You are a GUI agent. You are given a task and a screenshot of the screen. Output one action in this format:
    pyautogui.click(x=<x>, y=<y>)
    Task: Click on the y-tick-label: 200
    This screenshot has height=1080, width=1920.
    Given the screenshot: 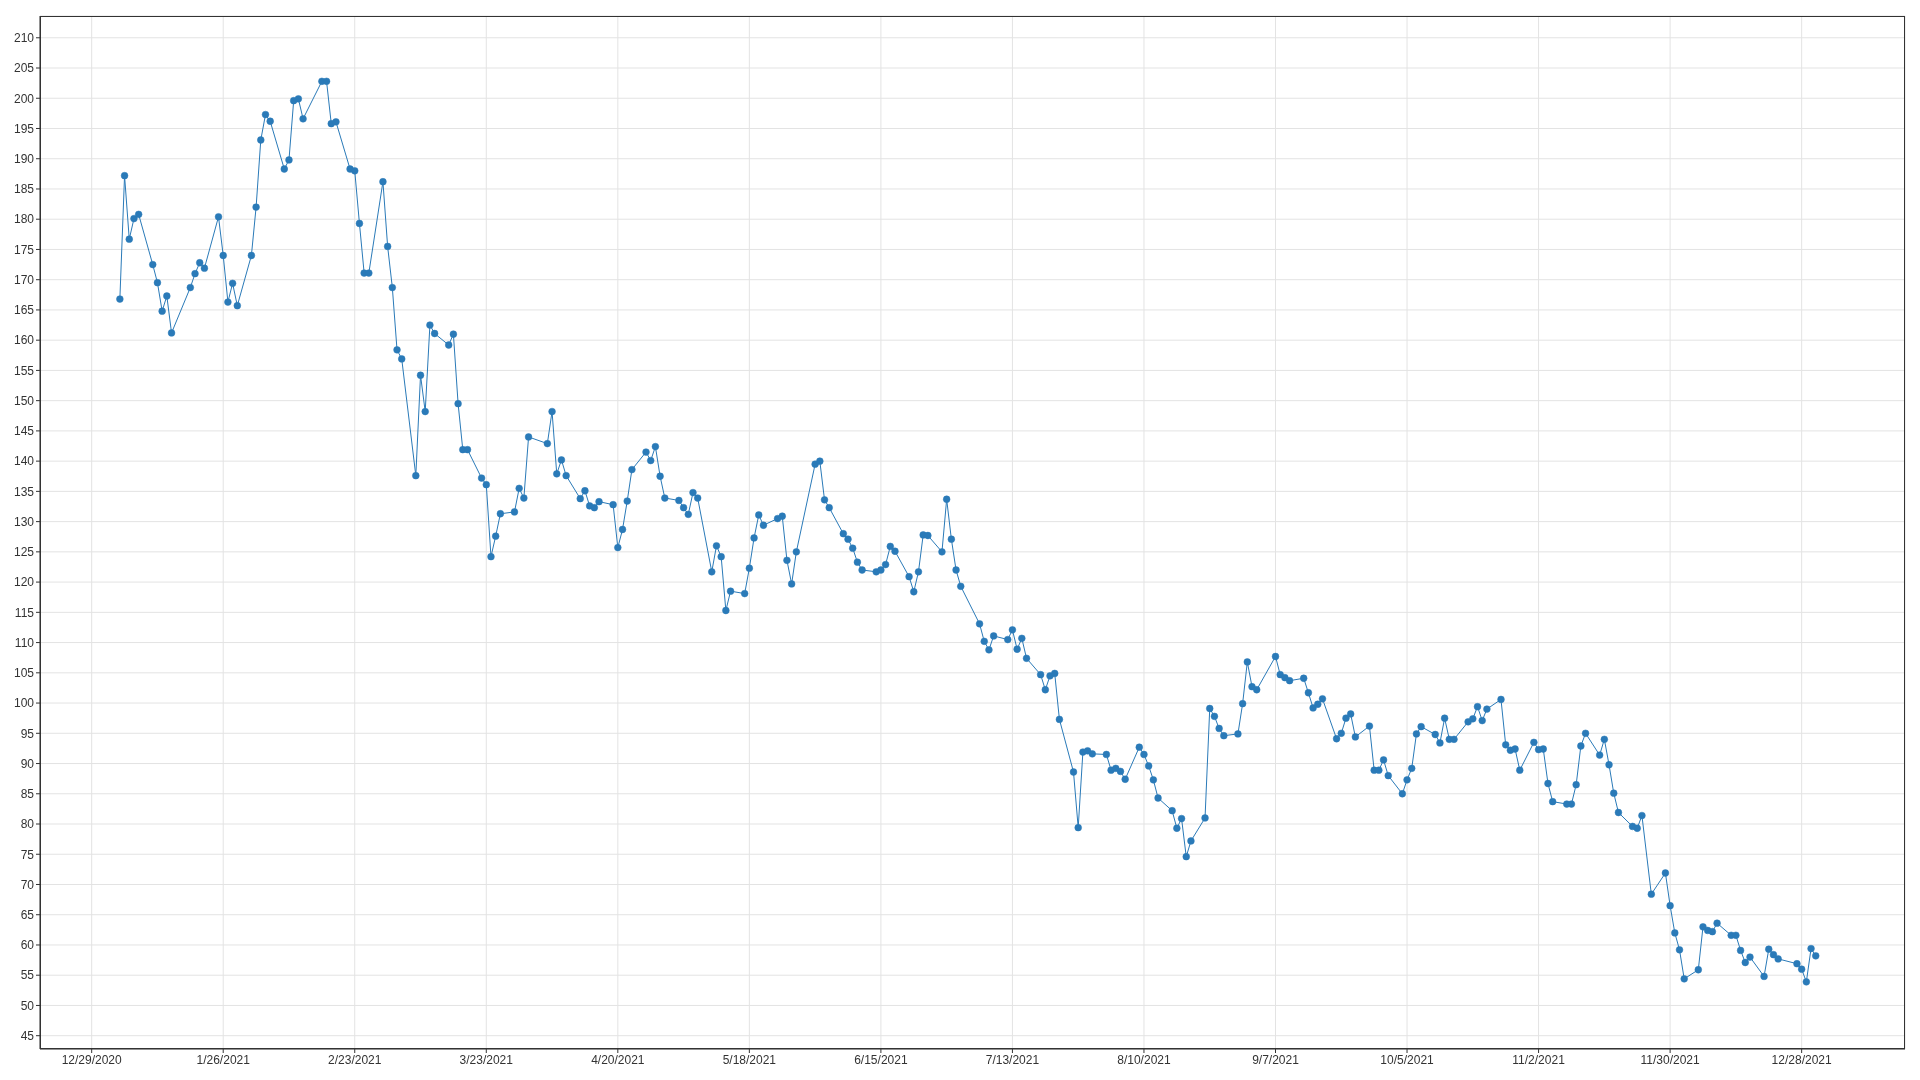 What is the action you would take?
    pyautogui.click(x=24, y=98)
    